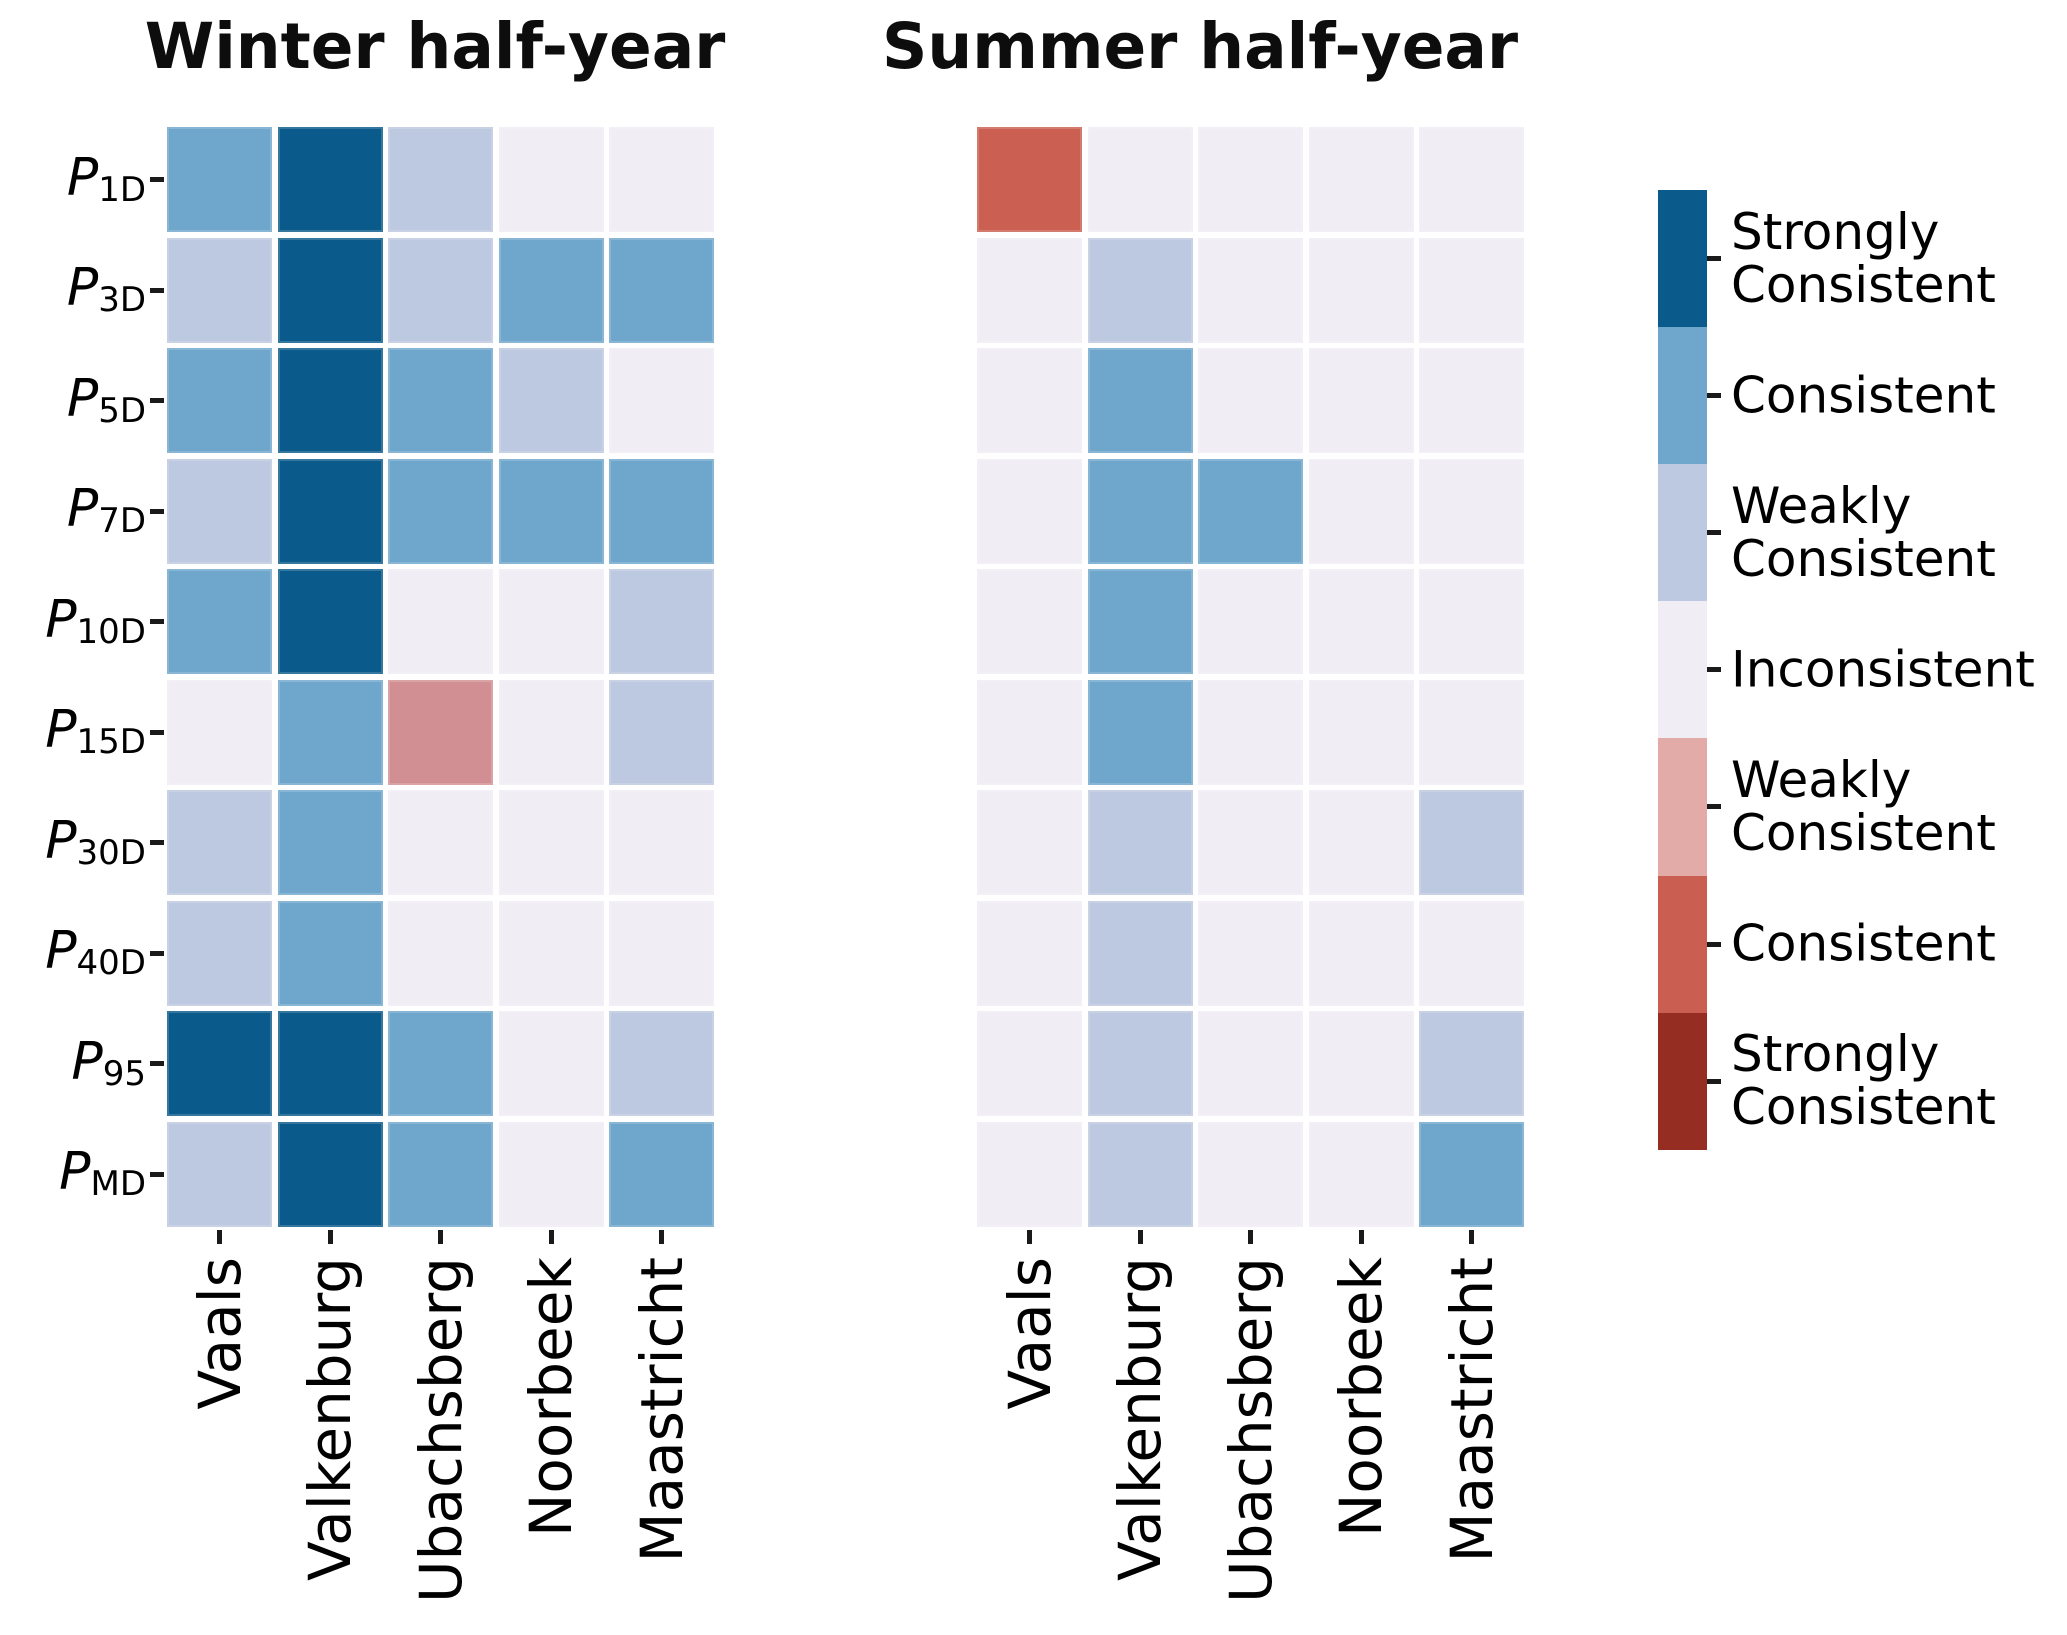 The height and width of the screenshot is (1635, 2067). Describe the element at coordinates (551, 732) in the screenshot. I see `winter-cell-15D-noorbeek` at that location.